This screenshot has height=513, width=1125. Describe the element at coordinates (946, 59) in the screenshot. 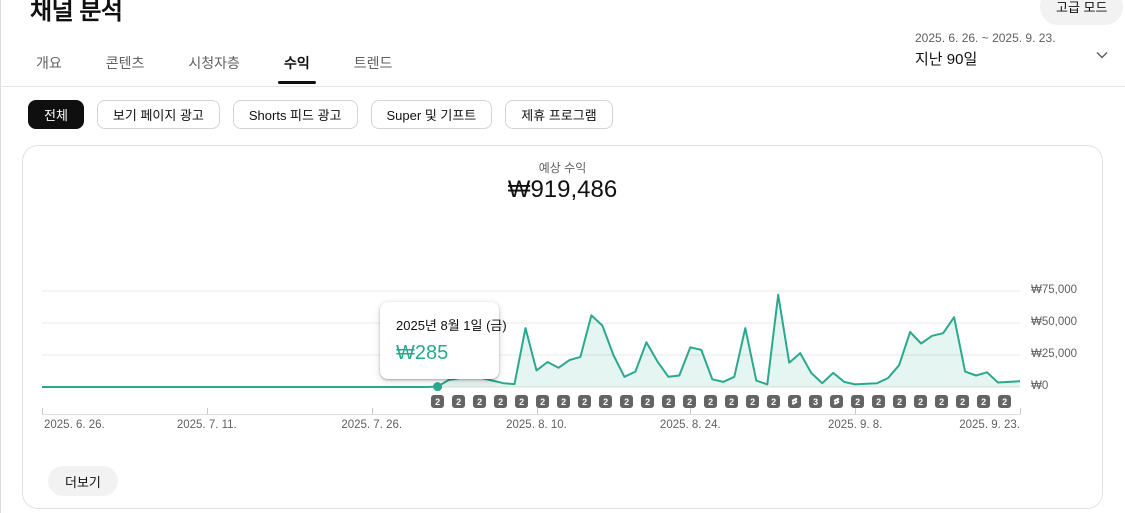

I see `date-range-preset: 지난 90일` at that location.